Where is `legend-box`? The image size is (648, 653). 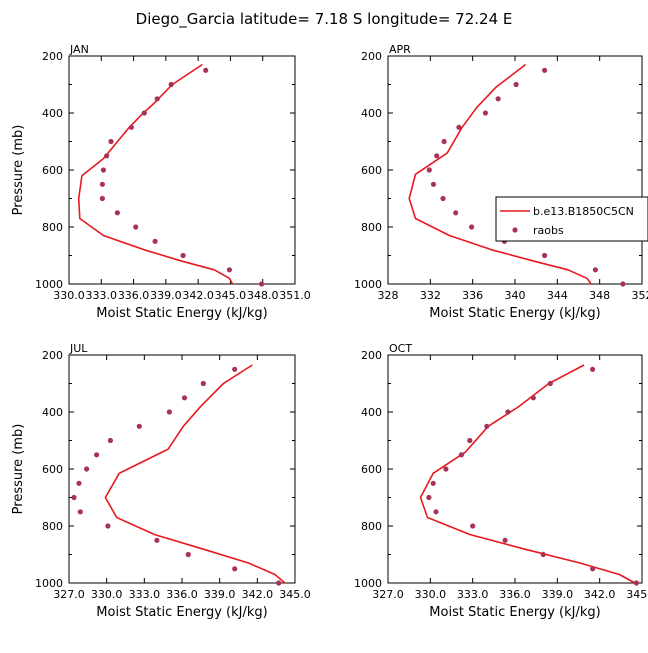 legend-box is located at coordinates (572, 219).